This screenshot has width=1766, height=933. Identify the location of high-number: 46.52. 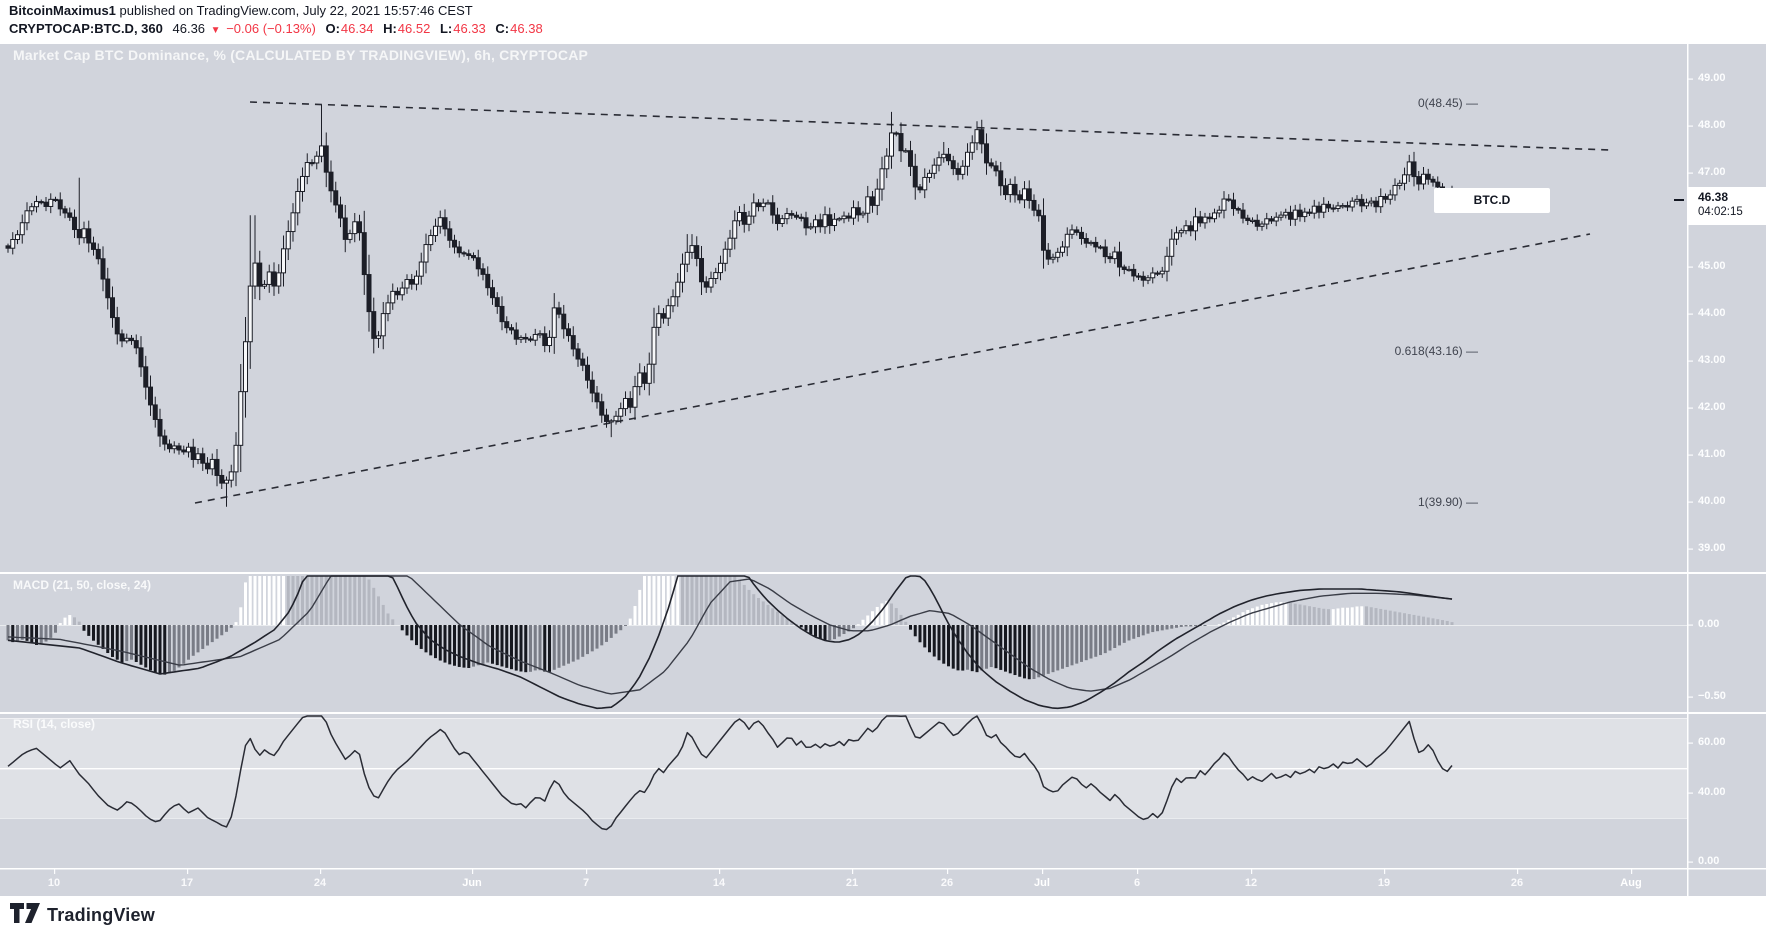
(414, 28).